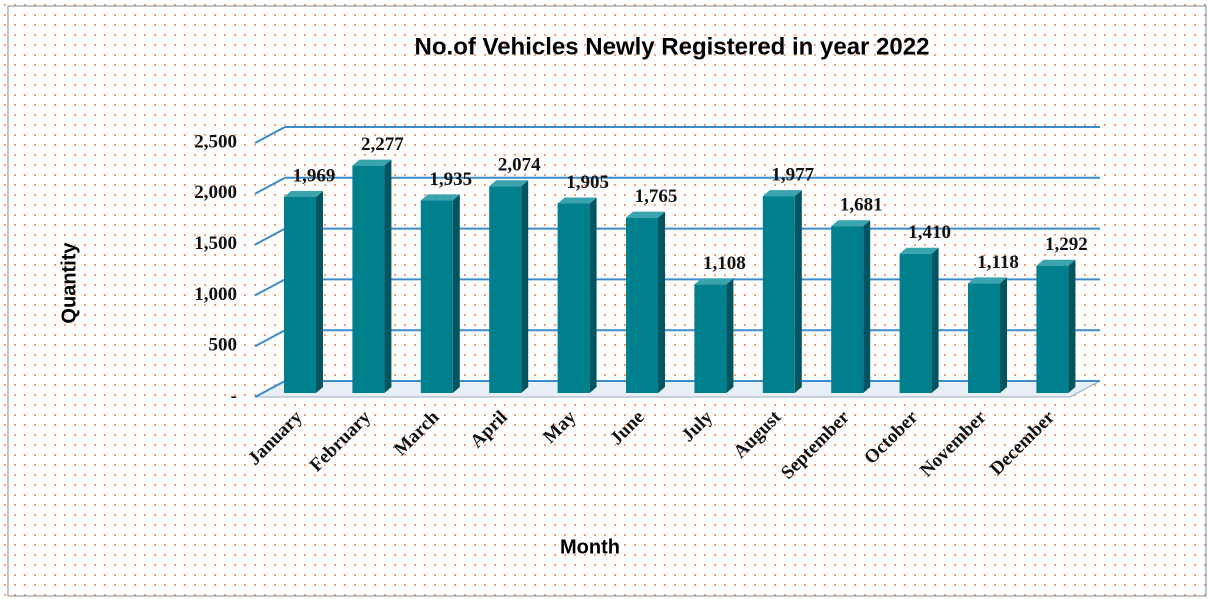 Image resolution: width=1209 pixels, height=599 pixels. Describe the element at coordinates (215, 192) in the screenshot. I see `y-tick-label: 2,000` at that location.